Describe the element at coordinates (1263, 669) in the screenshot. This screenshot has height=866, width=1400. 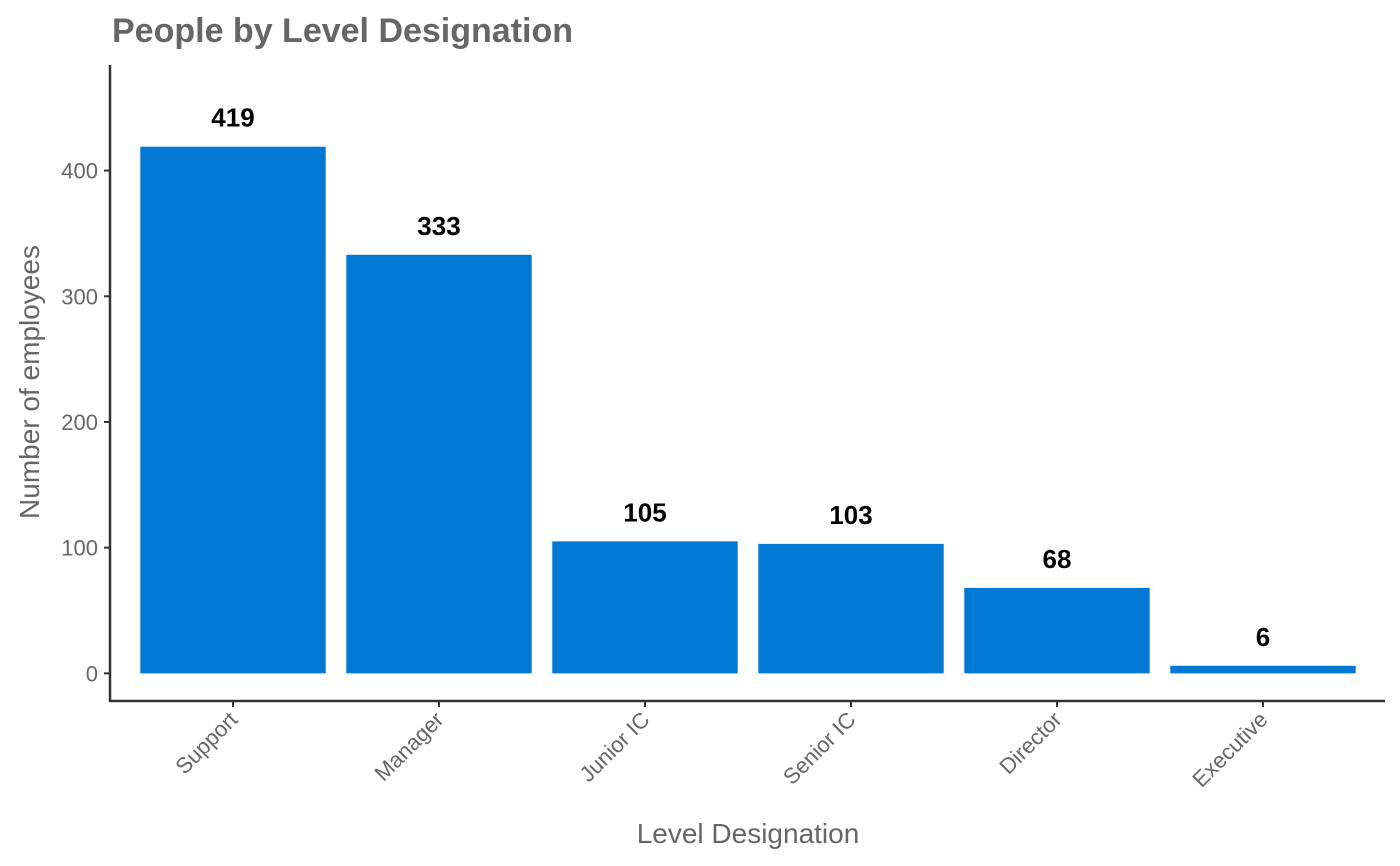
I see `bar-executive` at that location.